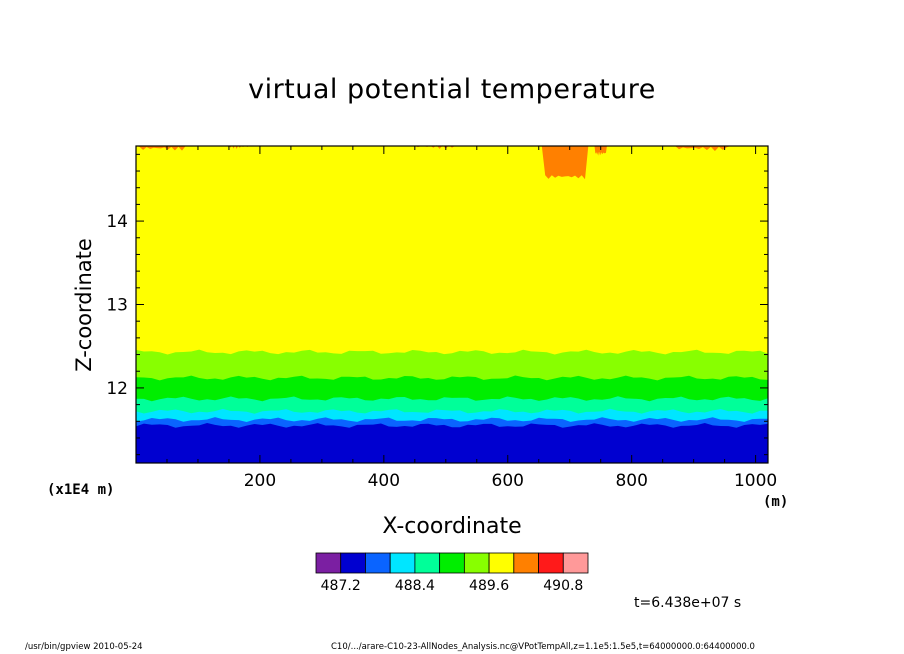  I want to click on y-tick-label: 13, so click(117, 306).